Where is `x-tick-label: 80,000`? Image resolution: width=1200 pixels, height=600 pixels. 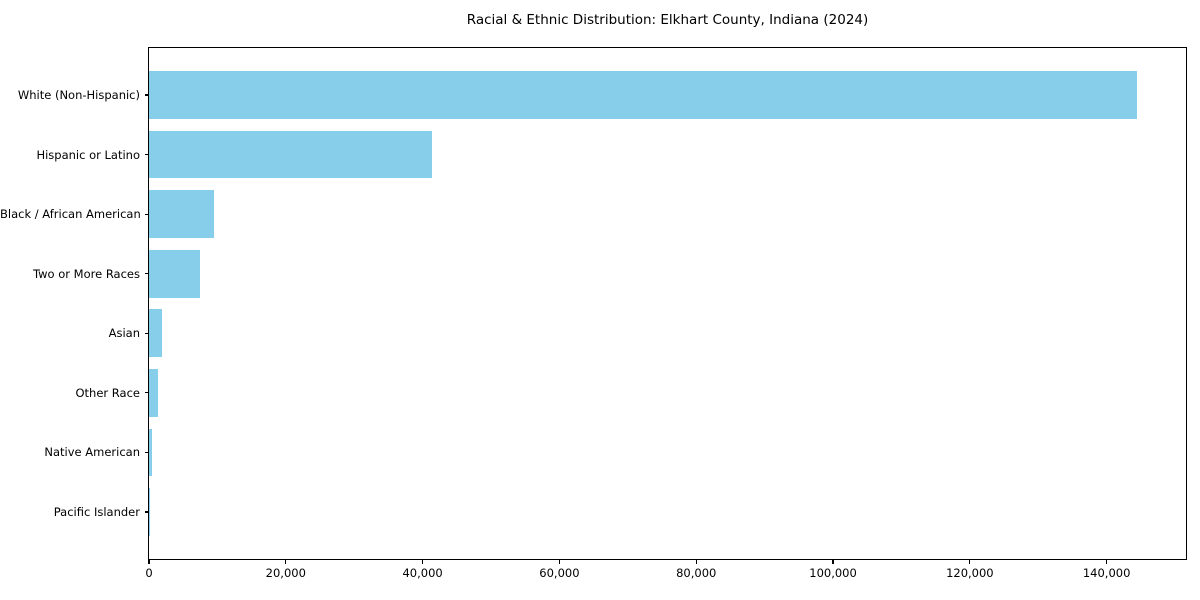 x-tick-label: 80,000 is located at coordinates (696, 573).